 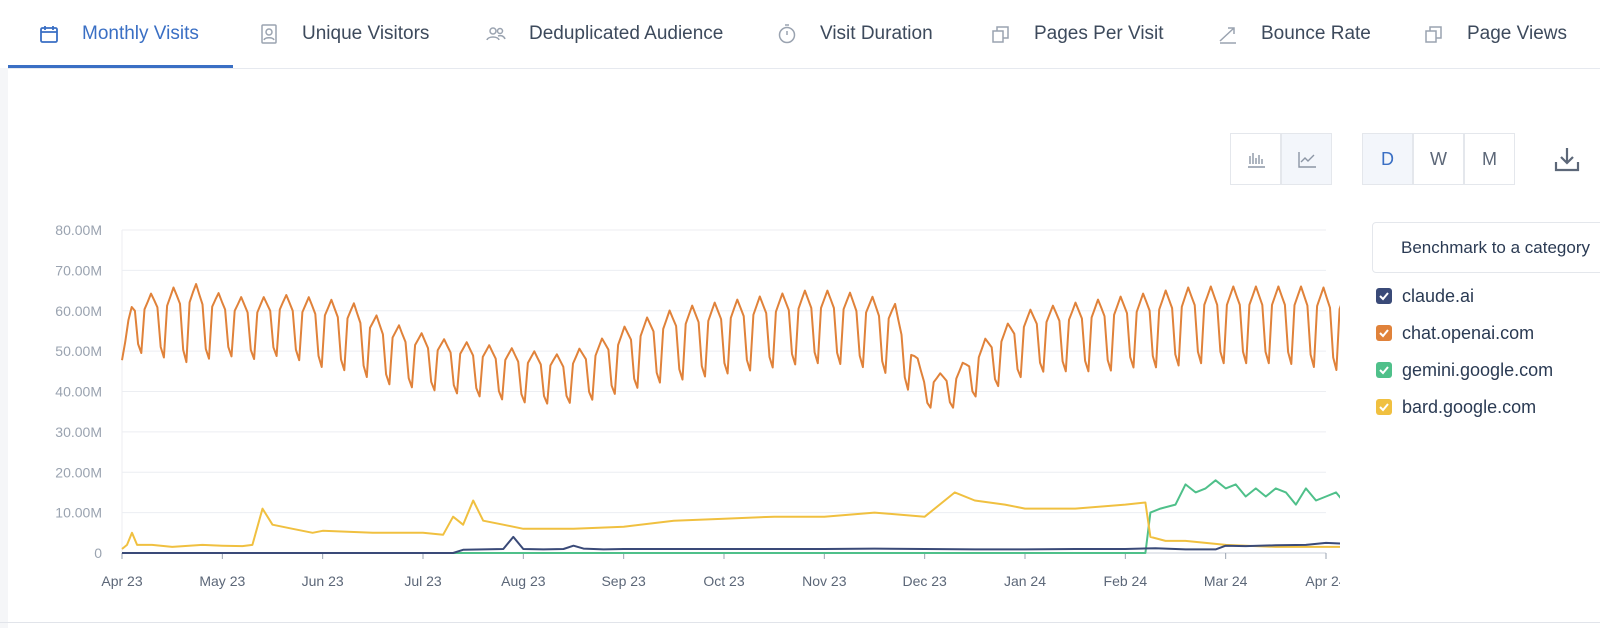 What do you see at coordinates (78, 392) in the screenshot?
I see `y-tick-label: 40.00M` at bounding box center [78, 392].